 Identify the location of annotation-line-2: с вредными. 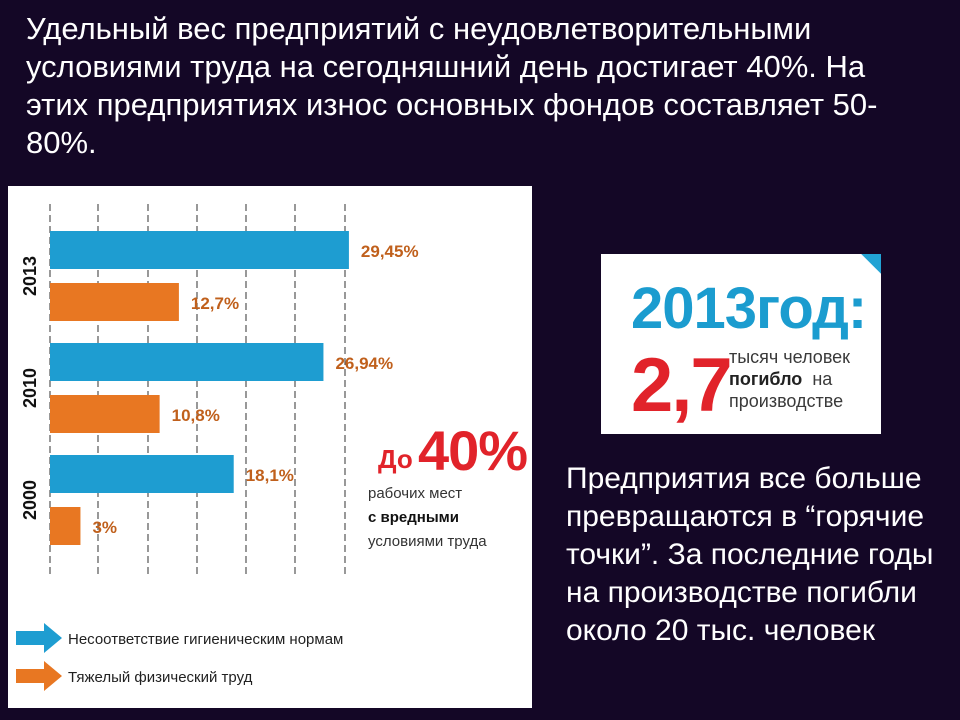
(413, 517).